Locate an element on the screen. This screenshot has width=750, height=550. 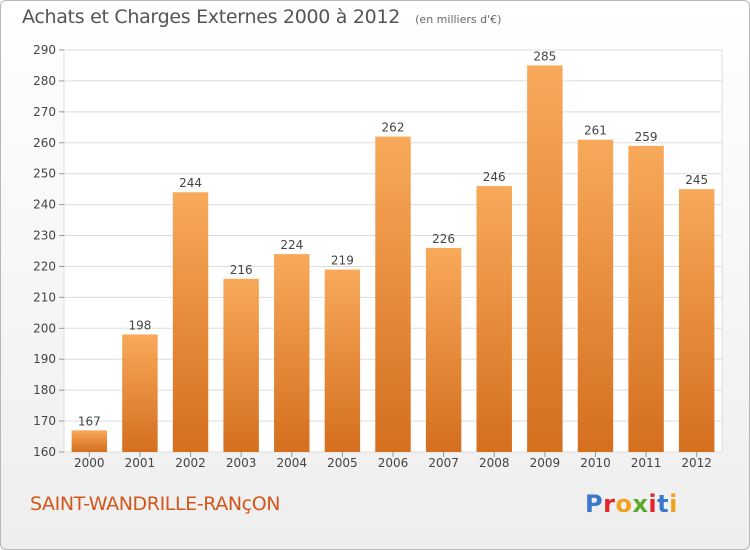
logo-letter: r is located at coordinates (609, 504).